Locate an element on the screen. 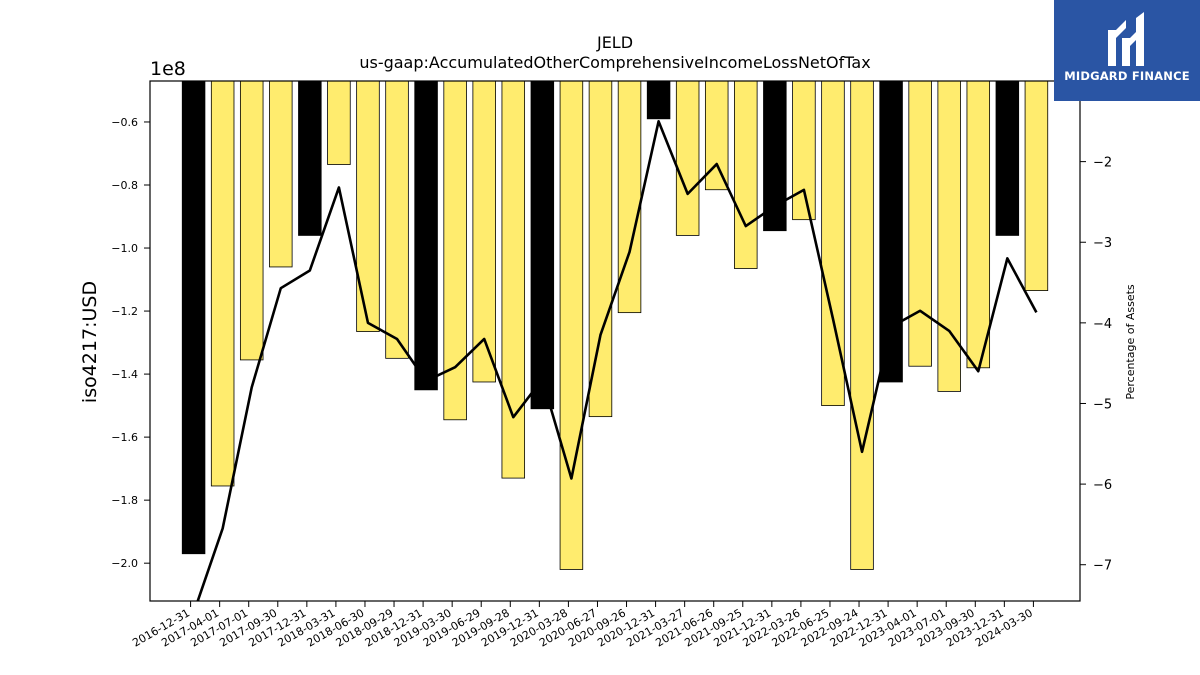 The width and height of the screenshot is (1200, 675). y-axis-ticks: −0.6 −0.8 −1.0 −1.2 −1.4 −1.6 −1.8 −2.0 is located at coordinates (130, 343).